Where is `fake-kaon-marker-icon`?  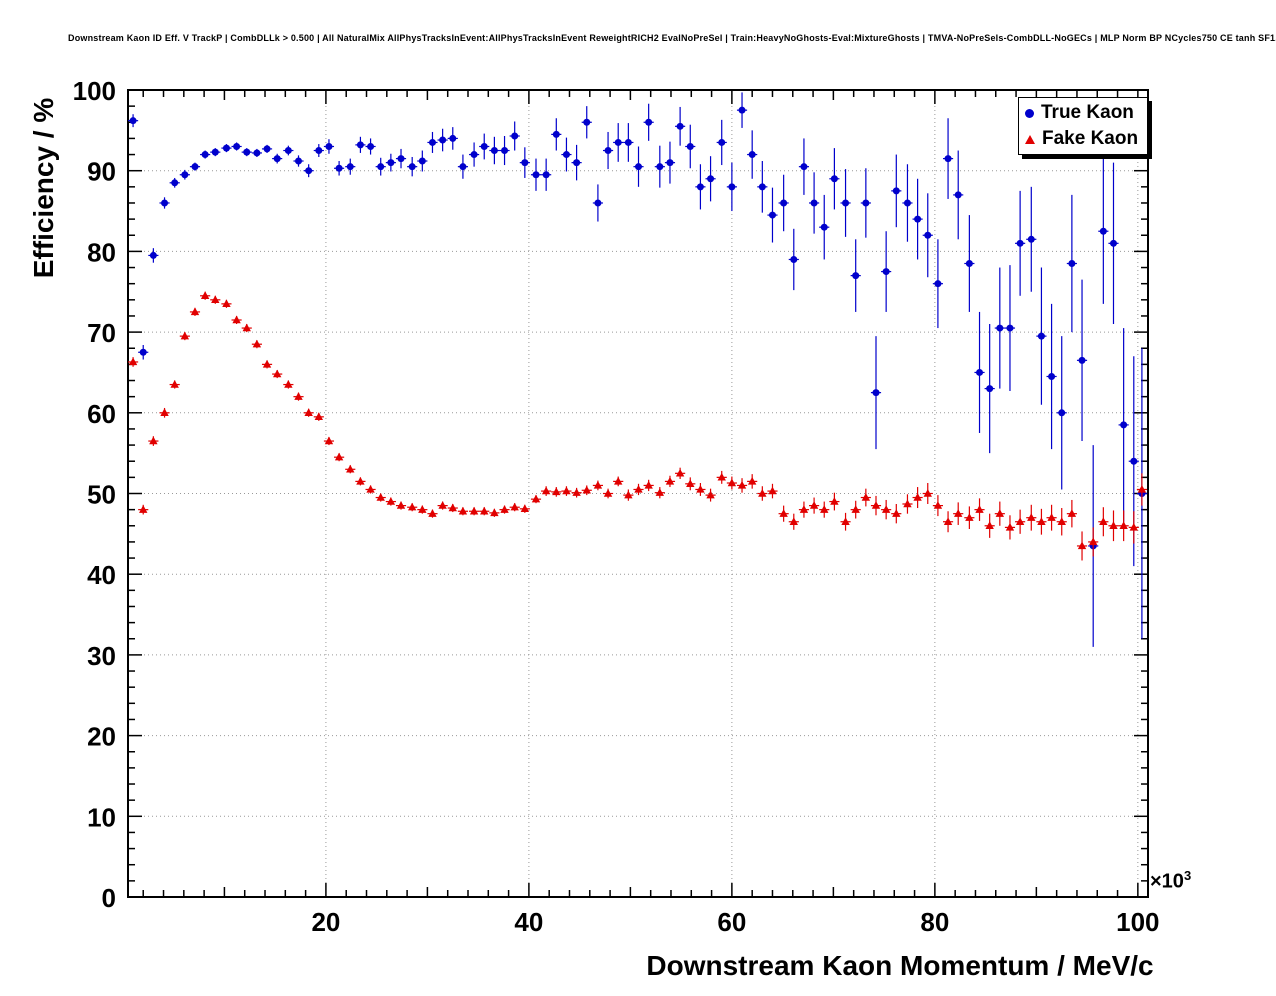 fake-kaon-marker-icon is located at coordinates (1030, 139).